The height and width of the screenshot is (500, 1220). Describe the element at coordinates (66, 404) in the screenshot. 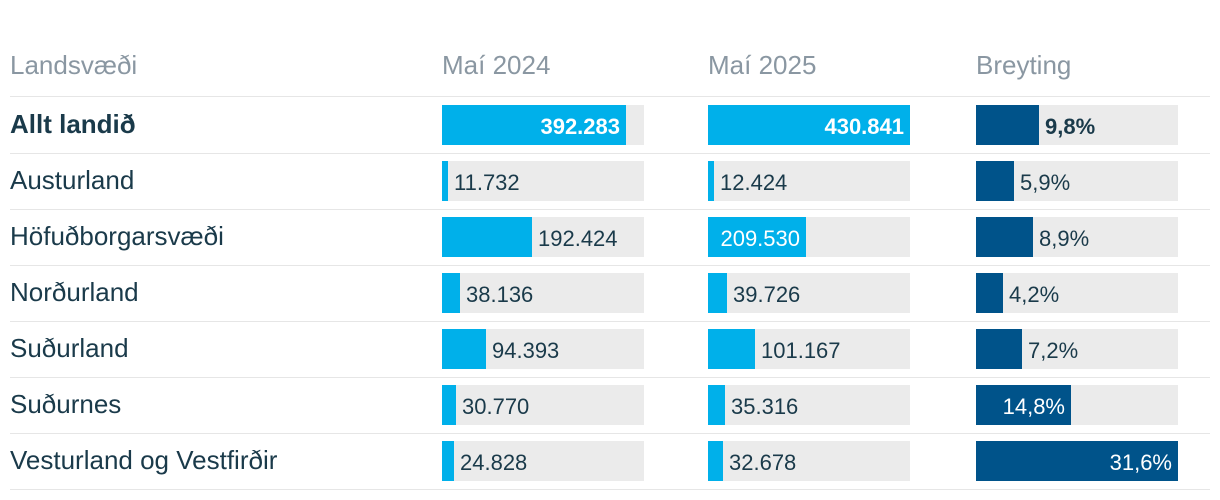

I see `region-name: Suðurnes` at that location.